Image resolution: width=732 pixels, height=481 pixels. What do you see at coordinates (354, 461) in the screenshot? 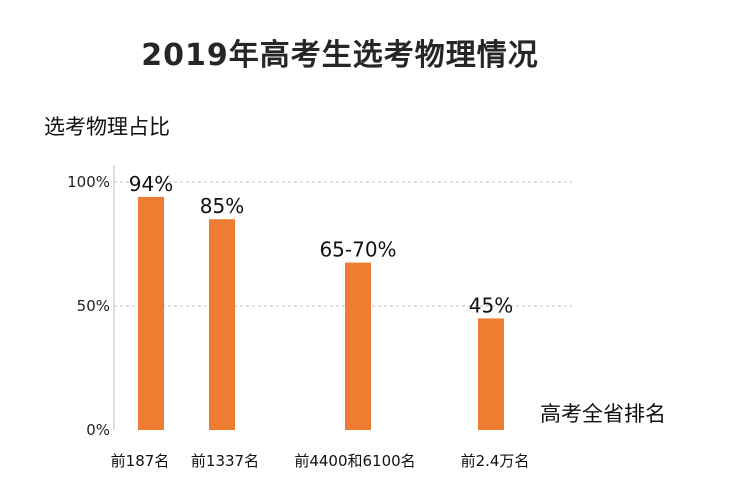
I see `x-category-label: 前4400和6100名` at bounding box center [354, 461].